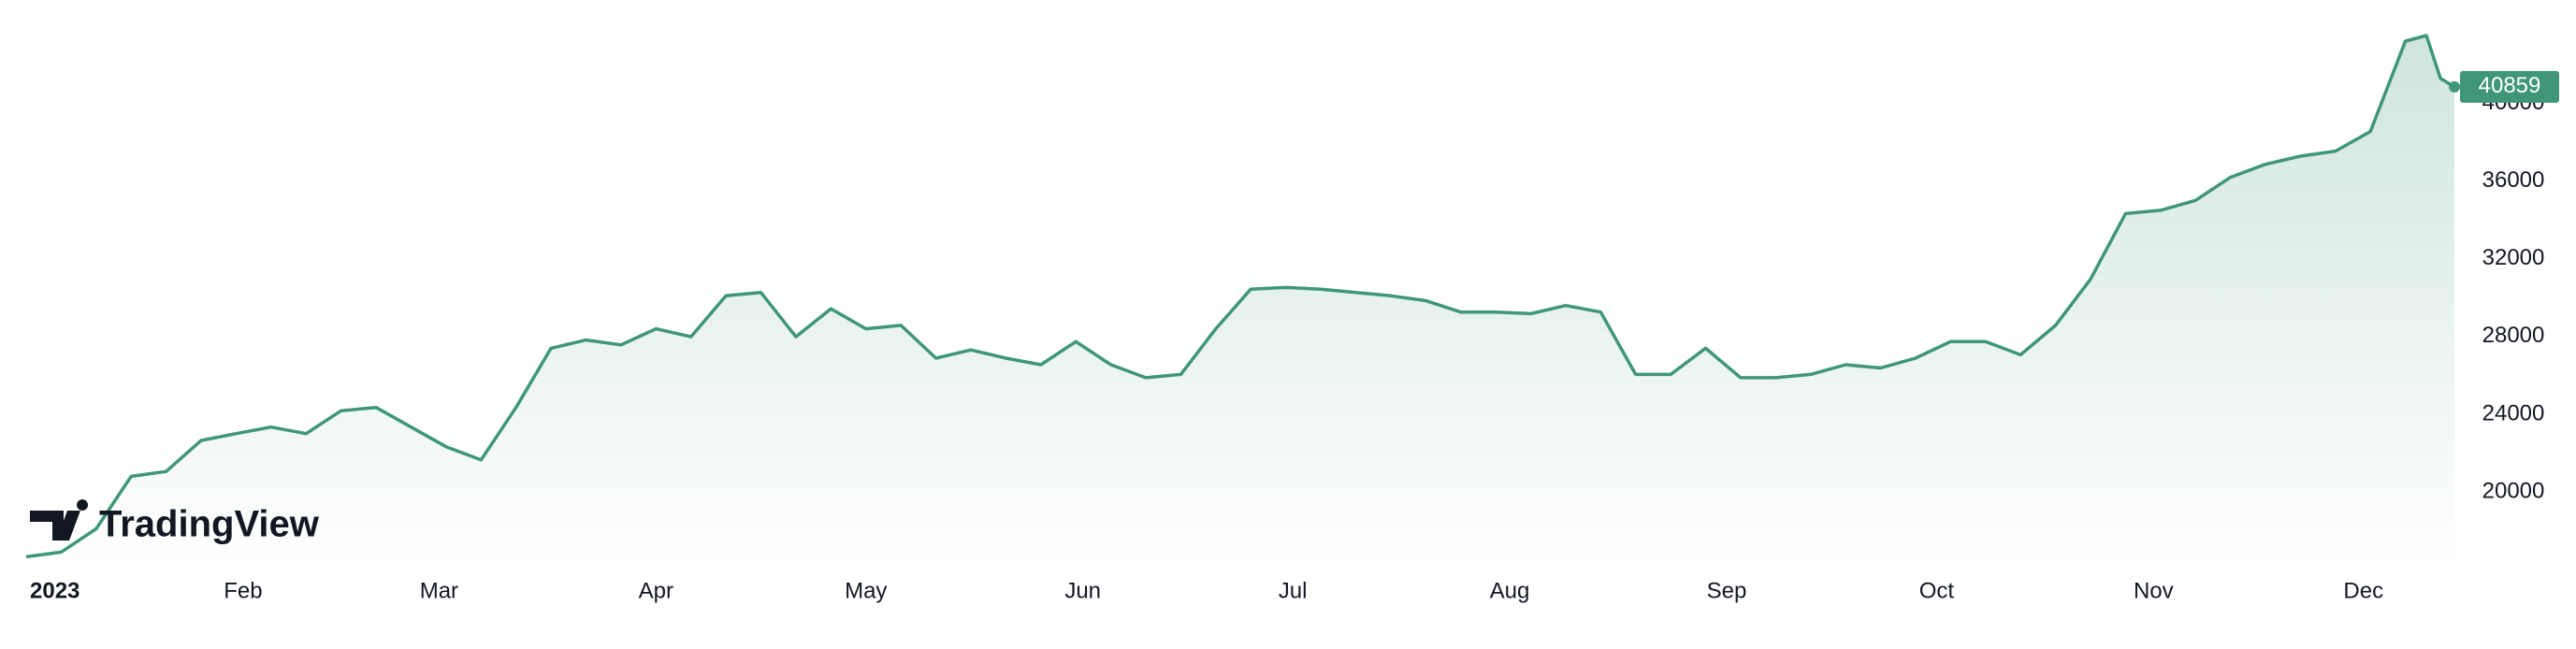 This screenshot has height=649, width=2576. What do you see at coordinates (1937, 590) in the screenshot?
I see `x-tick-label: Oct` at bounding box center [1937, 590].